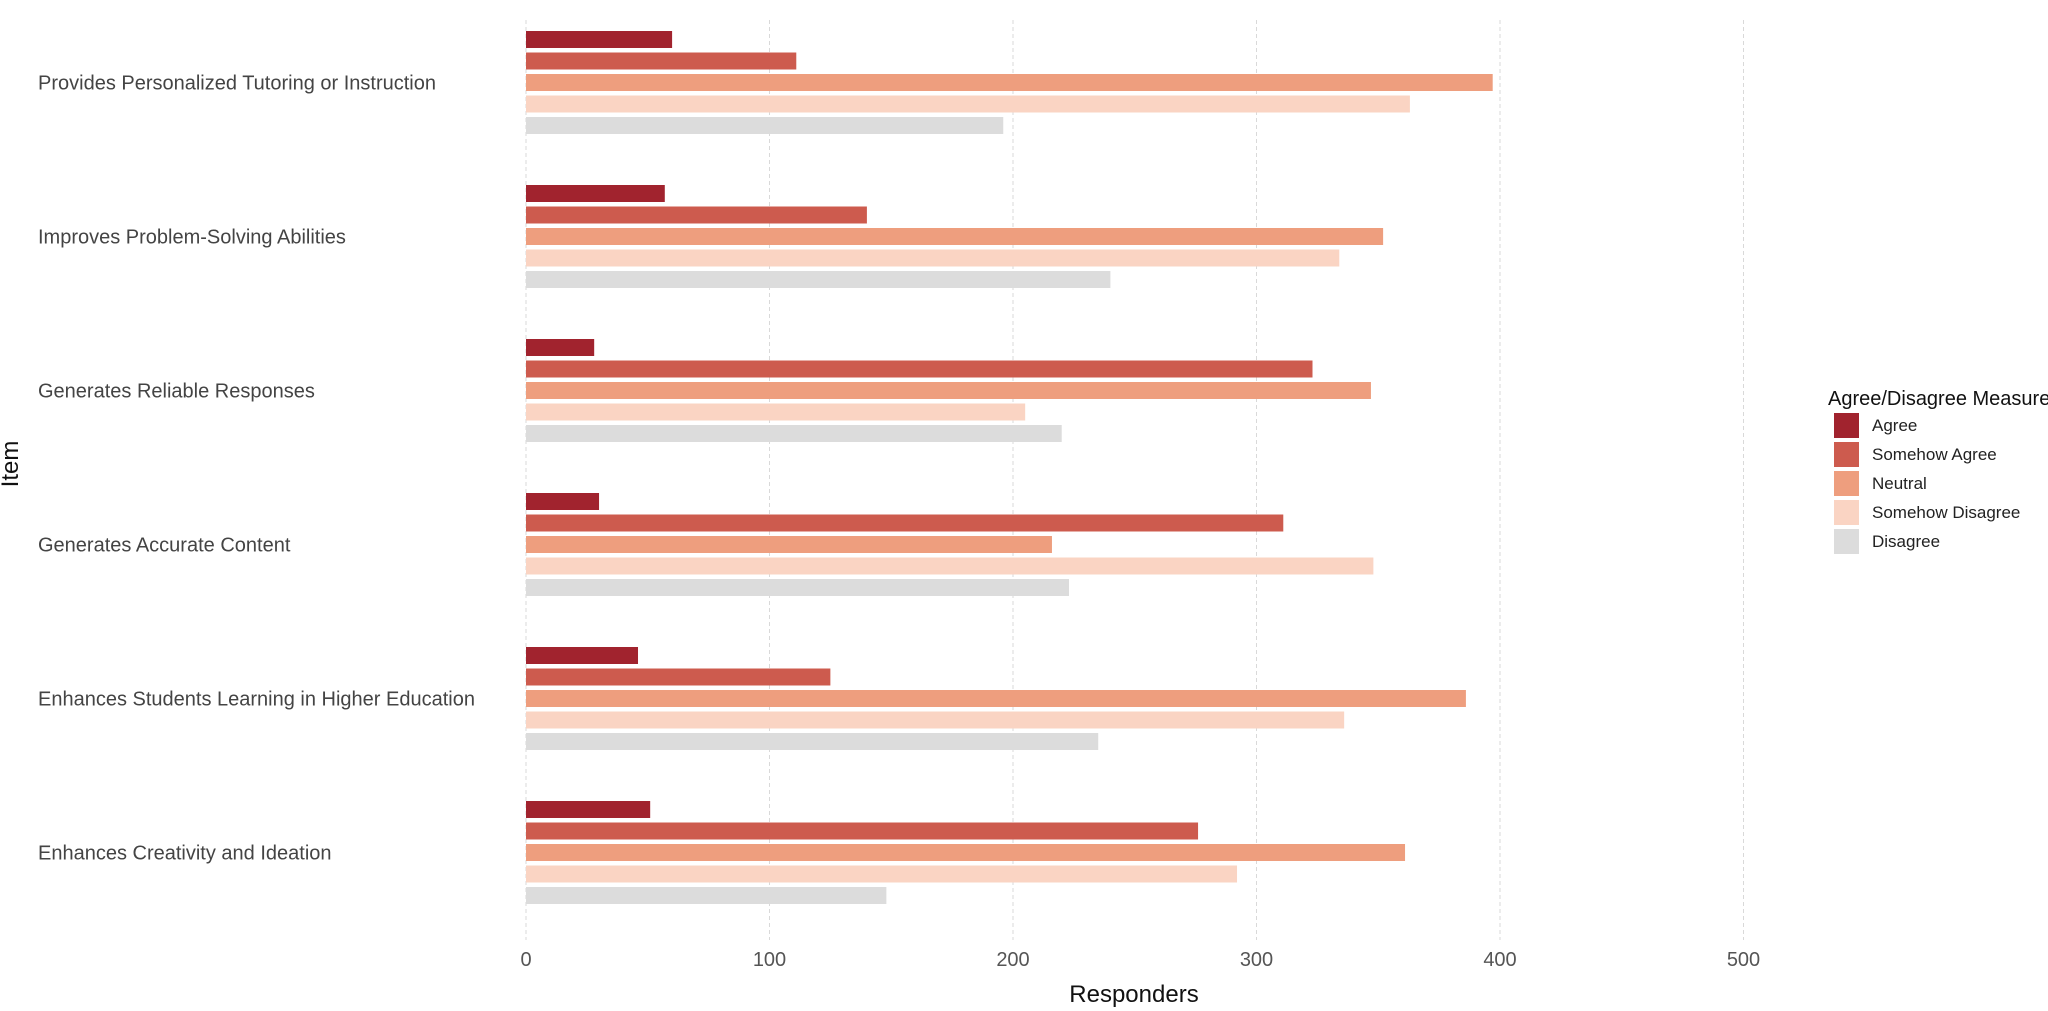 This screenshot has width=2048, height=1011. I want to click on legend-label: Somehow Disagree, so click(1946, 512).